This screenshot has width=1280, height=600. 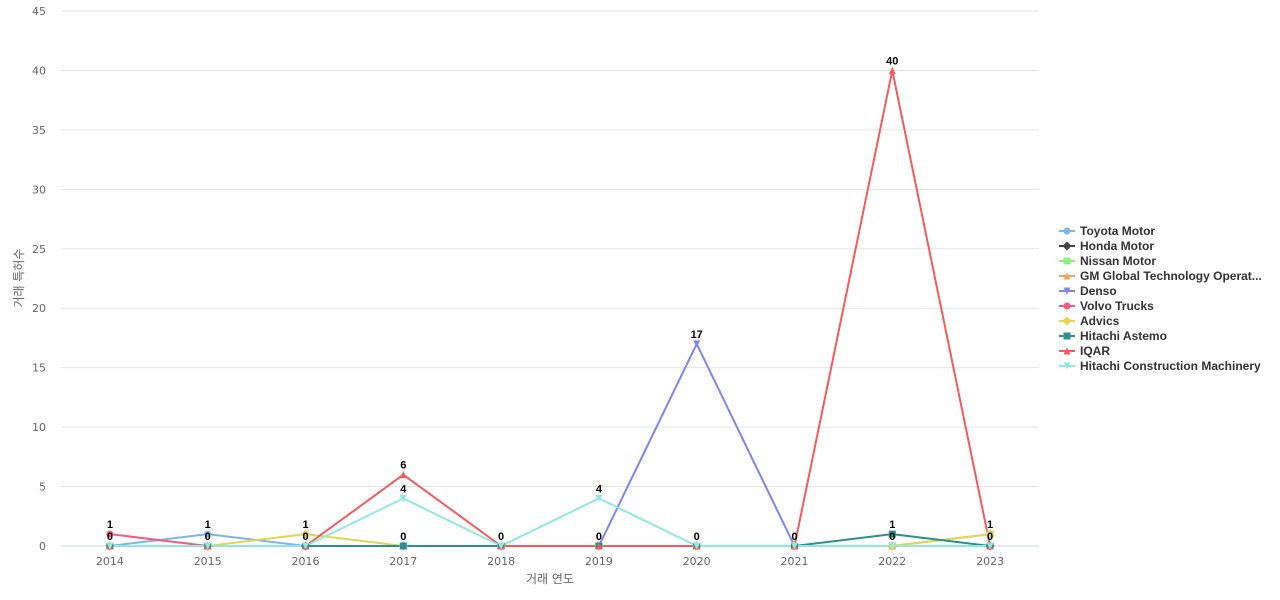 I want to click on legend-label: Advics, so click(x=1100, y=321).